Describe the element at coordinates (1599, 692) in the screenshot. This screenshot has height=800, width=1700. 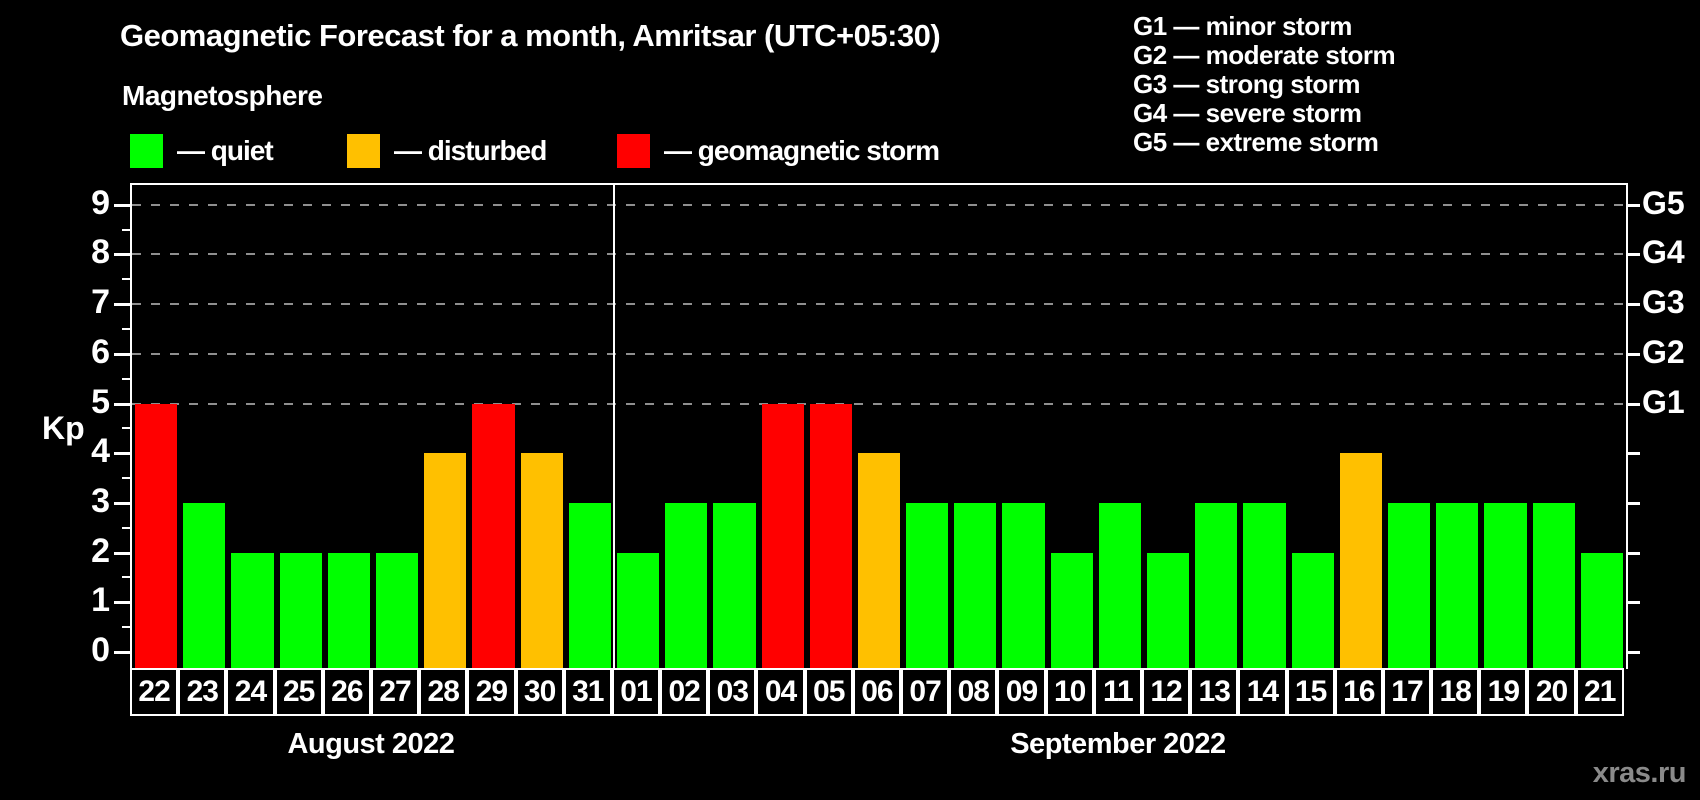
I see `day-label-21: 21` at that location.